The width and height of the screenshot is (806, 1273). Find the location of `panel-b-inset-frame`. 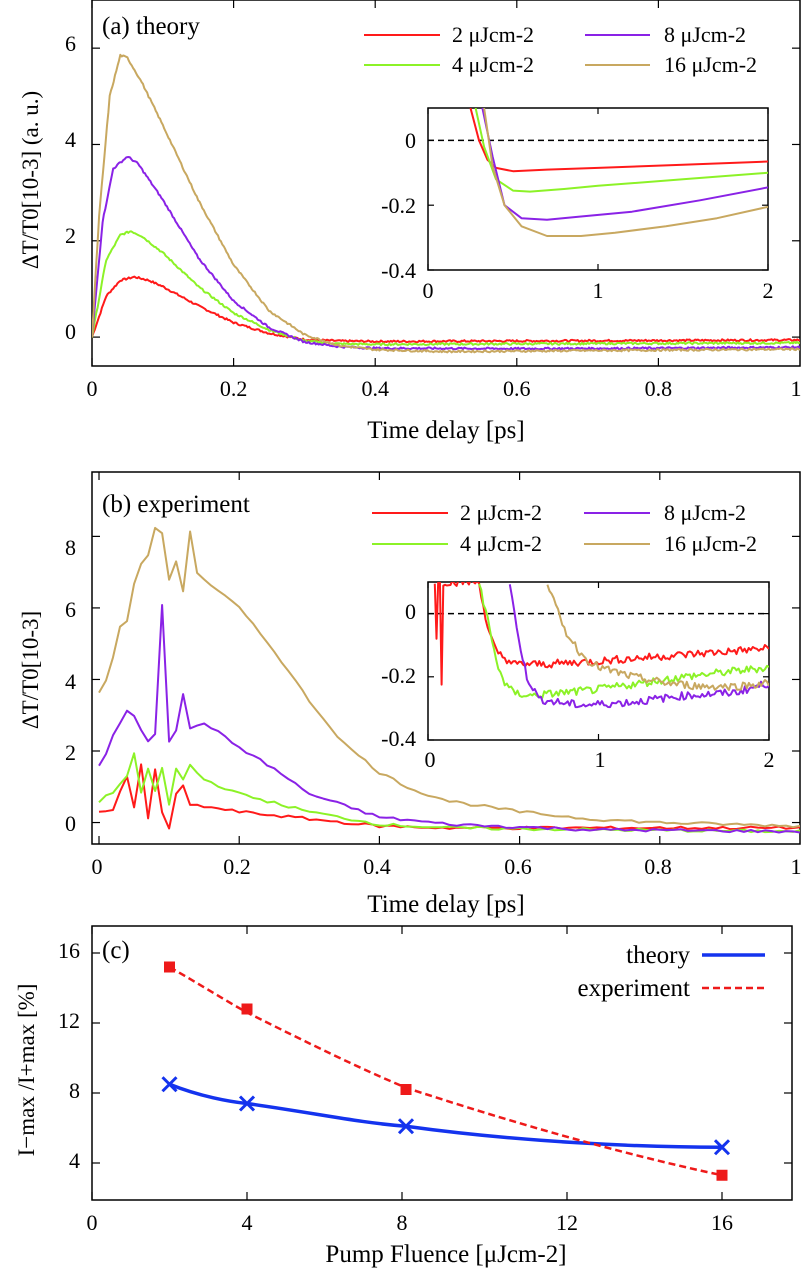

panel-b-inset-frame is located at coordinates (598, 661).